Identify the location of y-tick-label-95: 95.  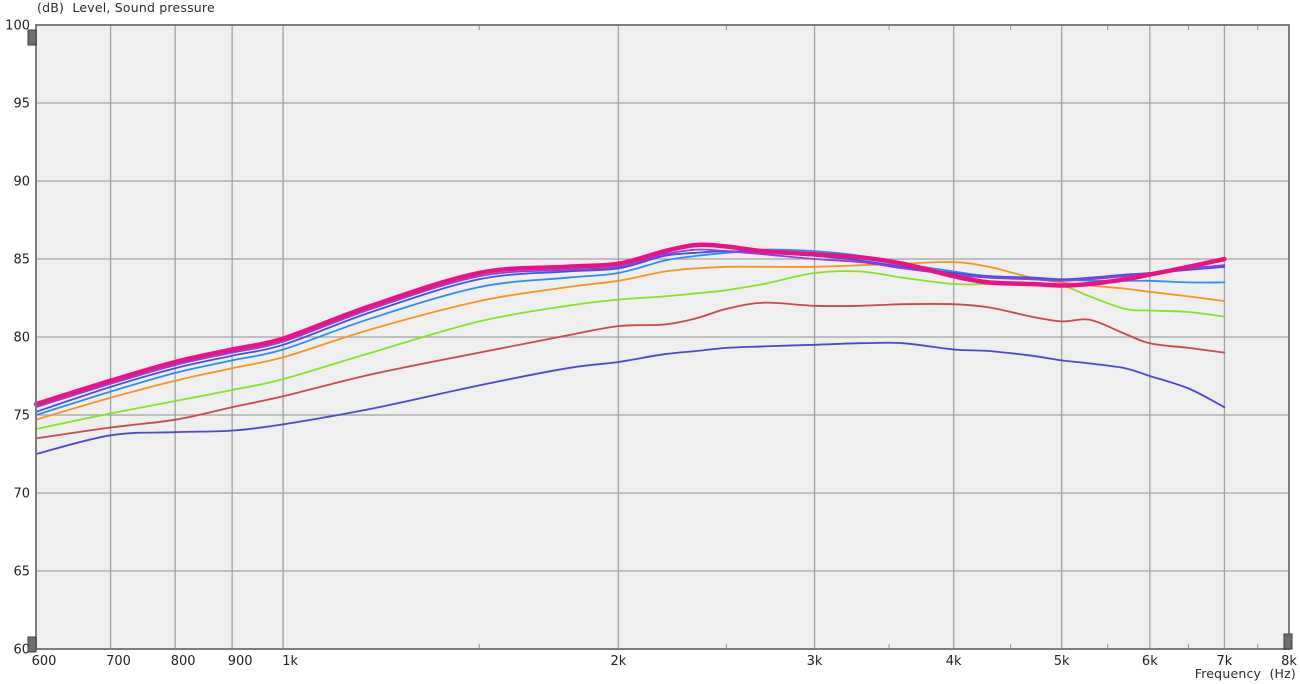
(21, 104).